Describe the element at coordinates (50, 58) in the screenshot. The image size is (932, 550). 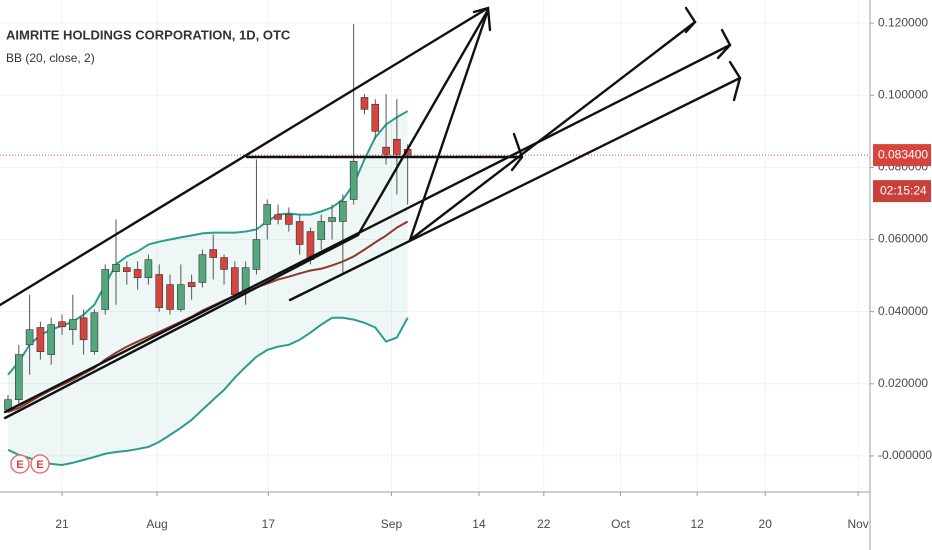
I see `indicator-label: BB (20, close, 2)` at that location.